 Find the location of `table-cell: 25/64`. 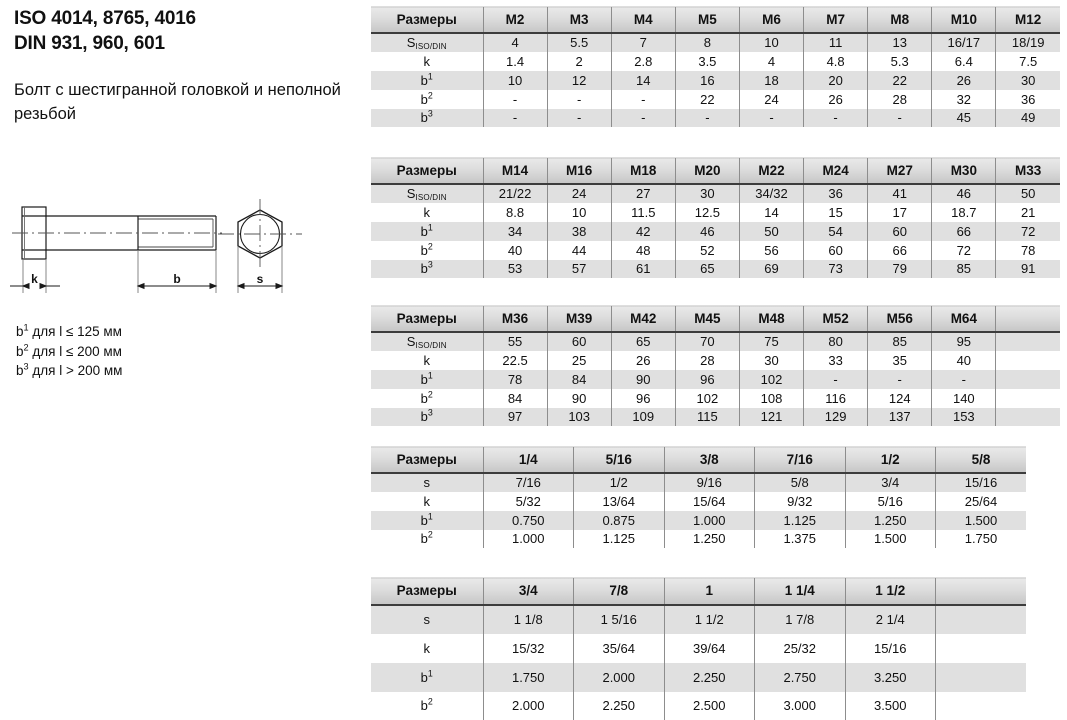

table-cell: 25/64 is located at coordinates (980, 501).